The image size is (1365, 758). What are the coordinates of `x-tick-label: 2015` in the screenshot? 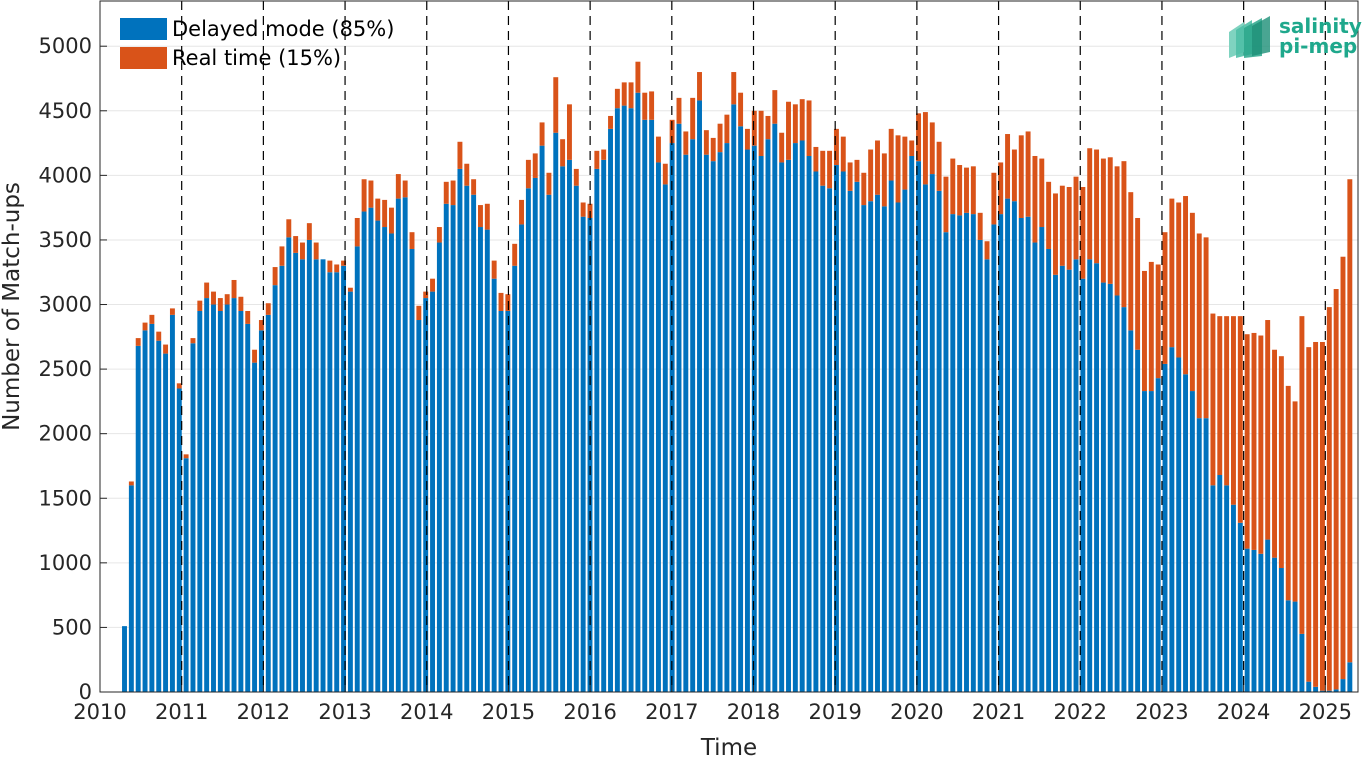 It's located at (508, 712).